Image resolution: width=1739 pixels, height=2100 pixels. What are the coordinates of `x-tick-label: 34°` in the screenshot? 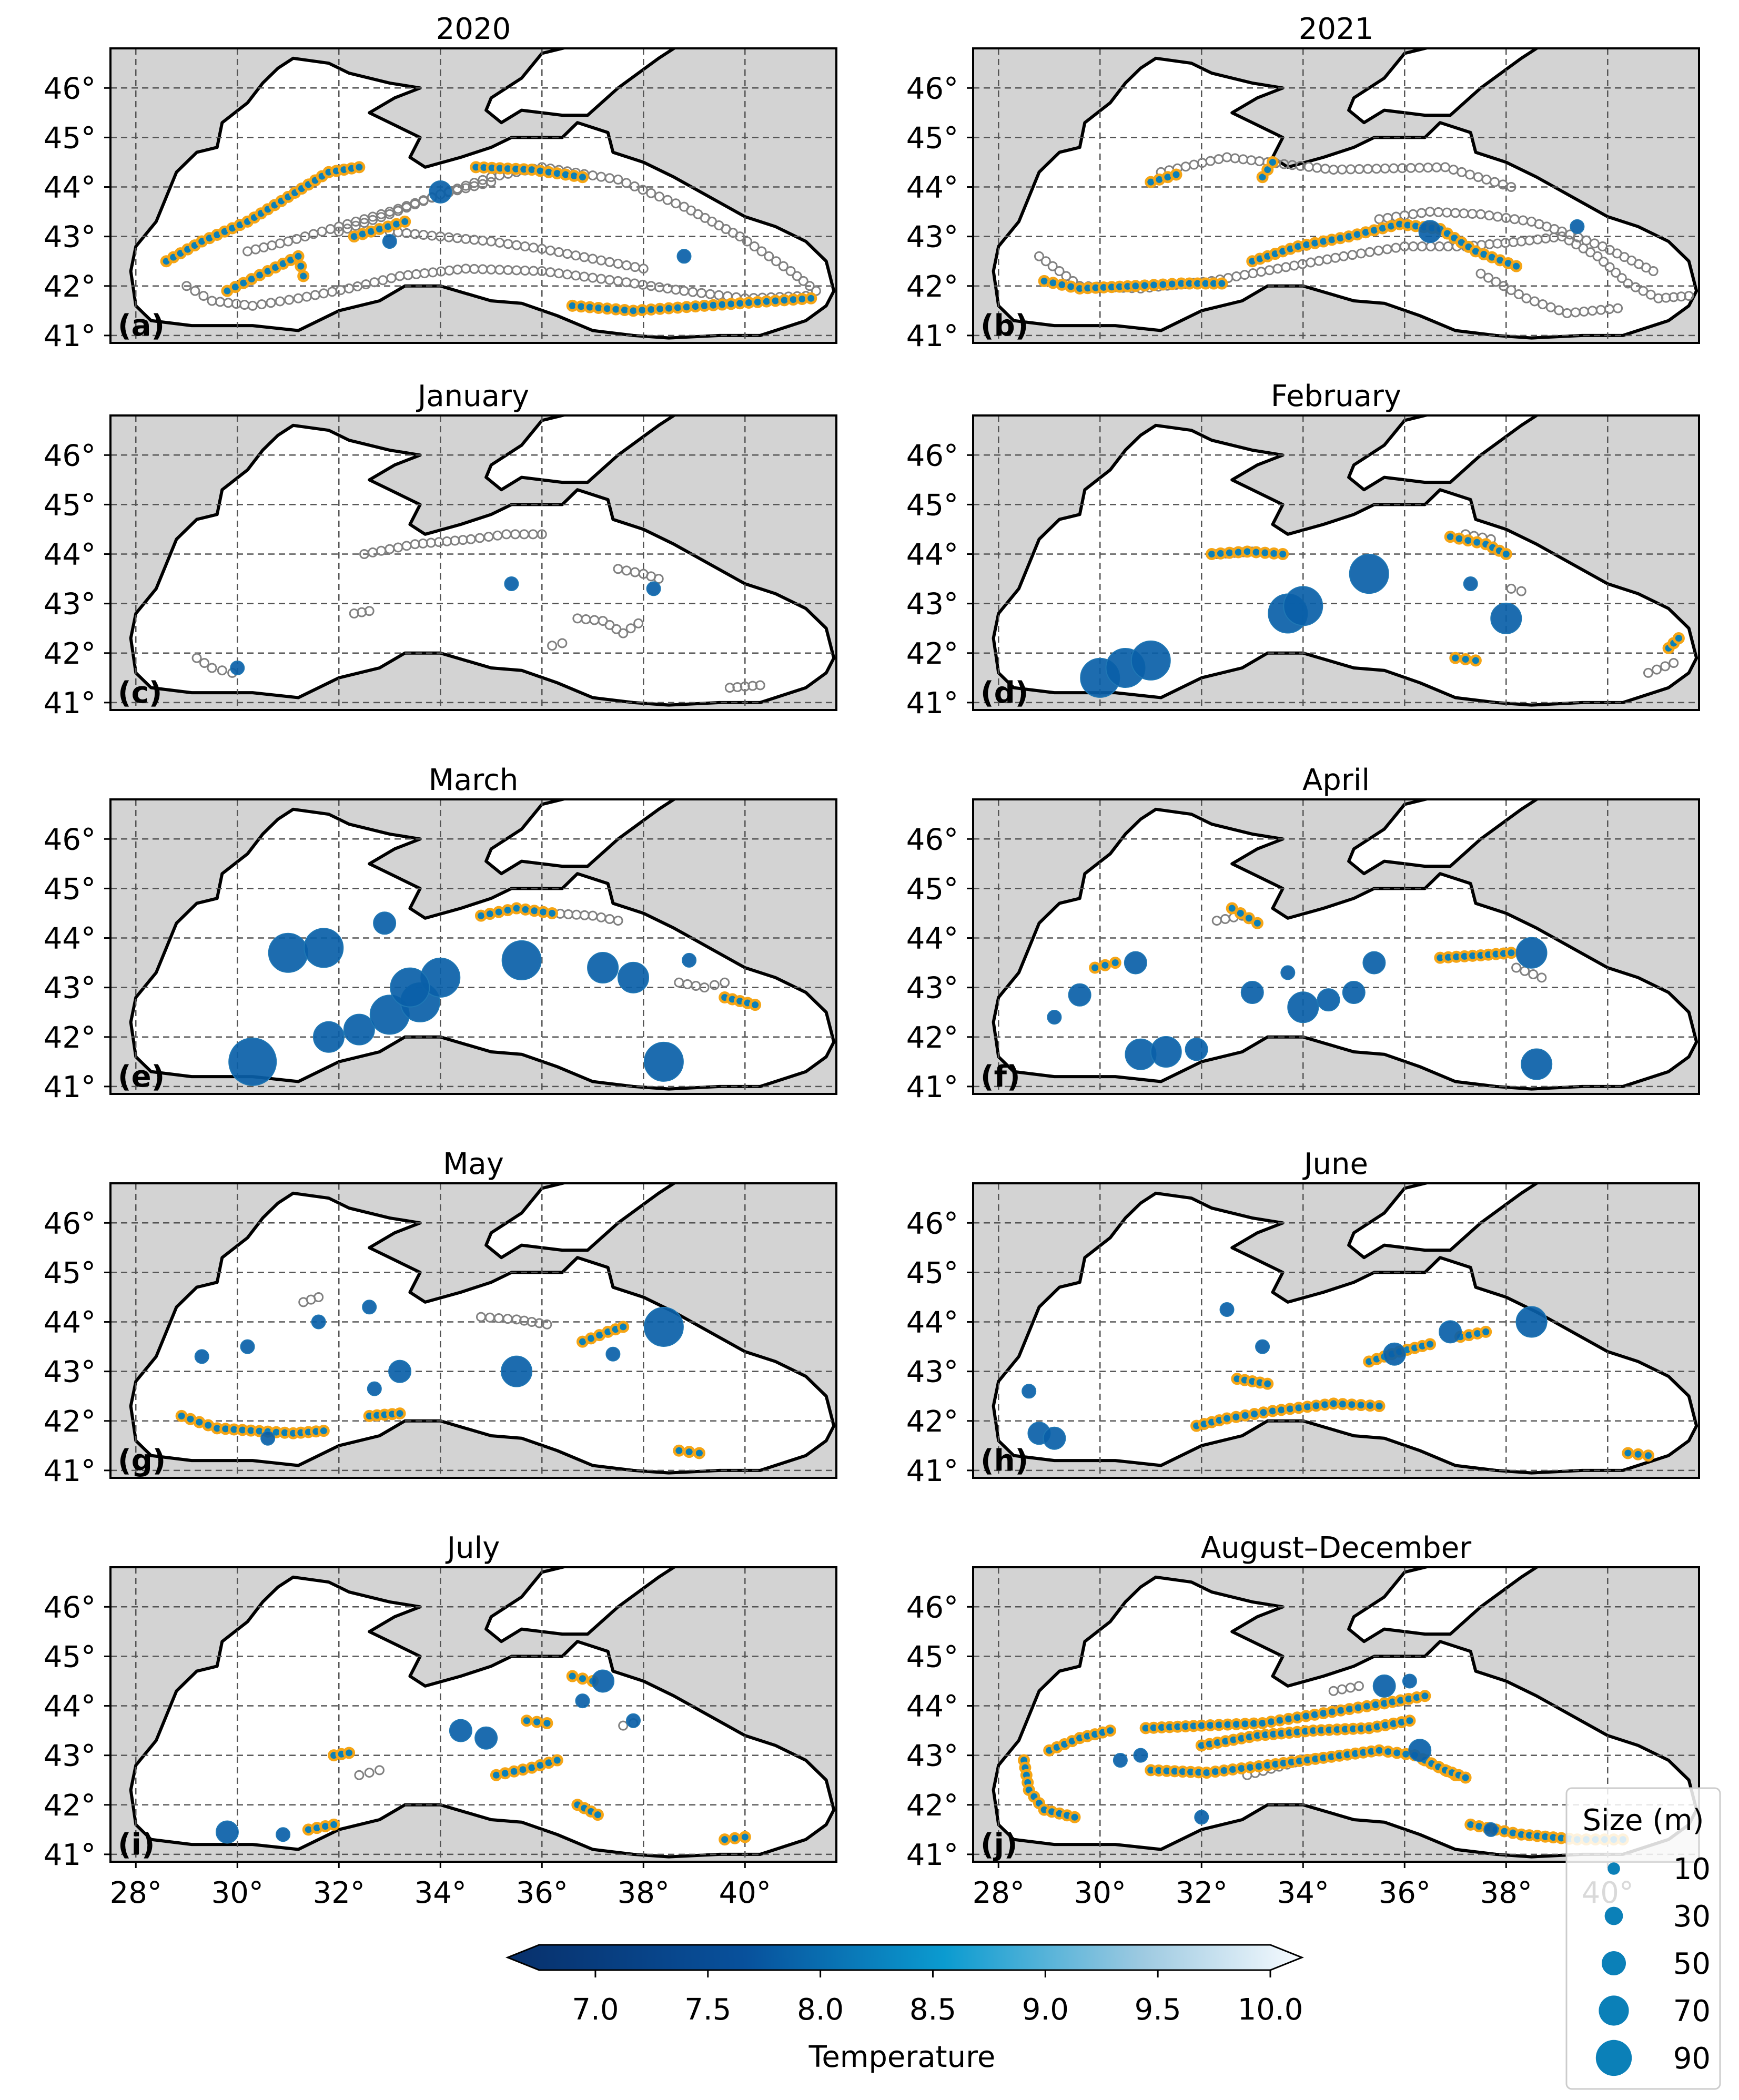 It's located at (440, 1893).